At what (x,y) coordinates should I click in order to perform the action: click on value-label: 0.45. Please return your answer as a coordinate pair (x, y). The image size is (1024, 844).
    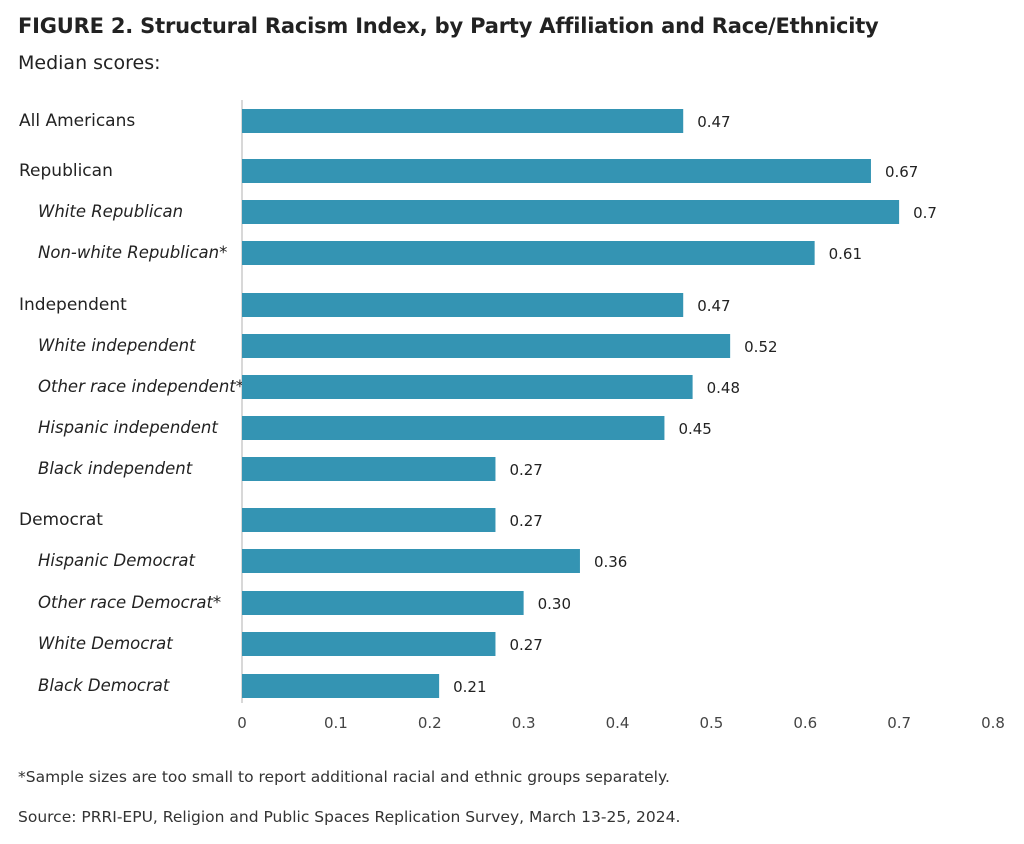
    Looking at the image, I should click on (694, 429).